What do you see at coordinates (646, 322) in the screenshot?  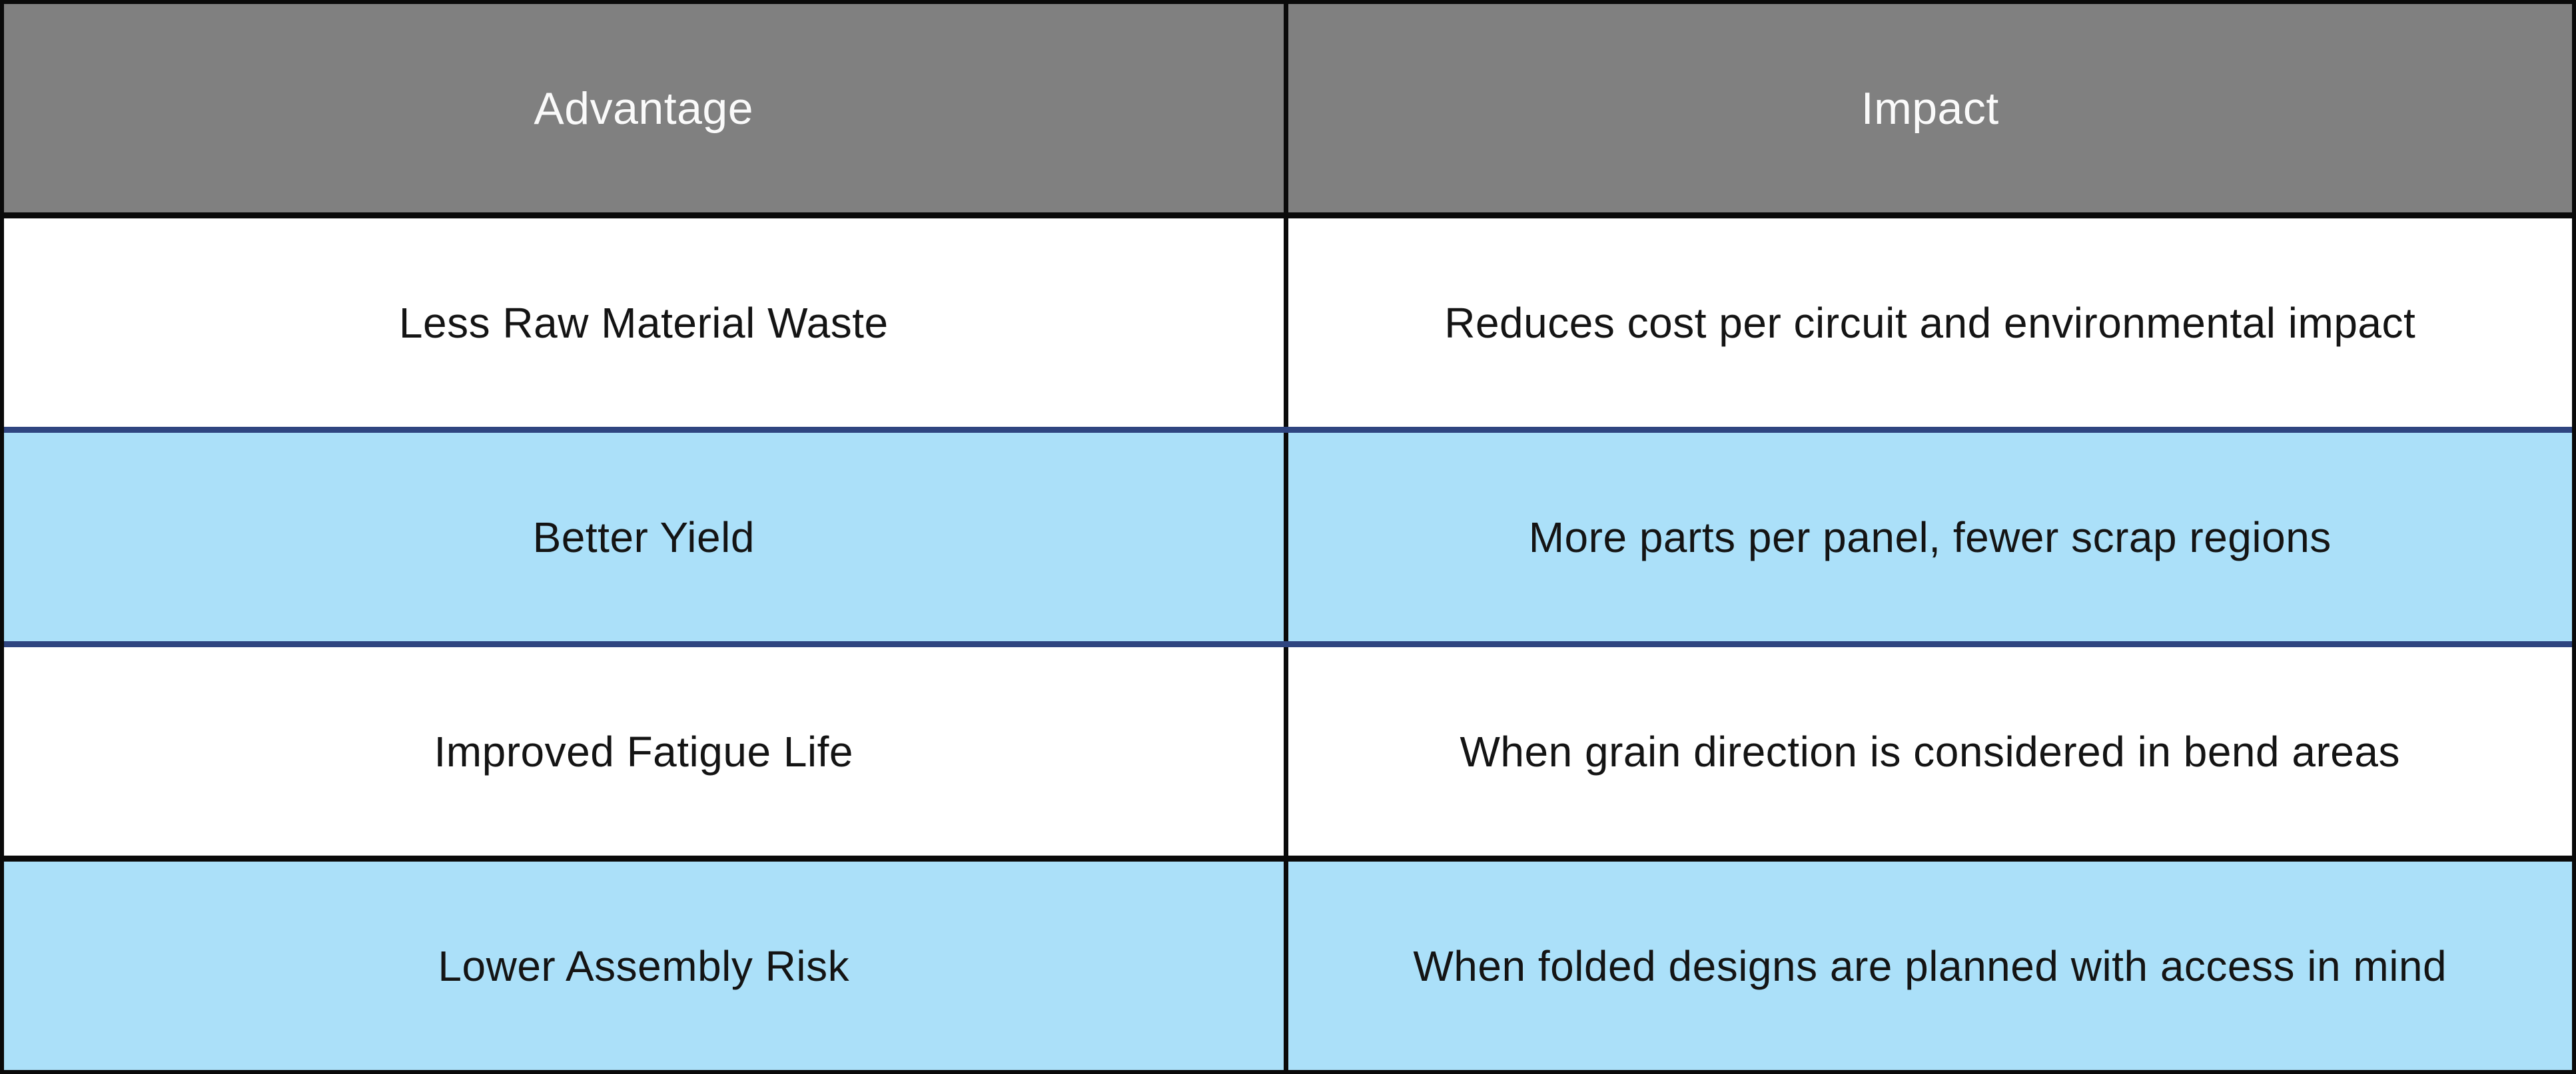 I see `cell-advantage-1: Less Raw Material Waste` at bounding box center [646, 322].